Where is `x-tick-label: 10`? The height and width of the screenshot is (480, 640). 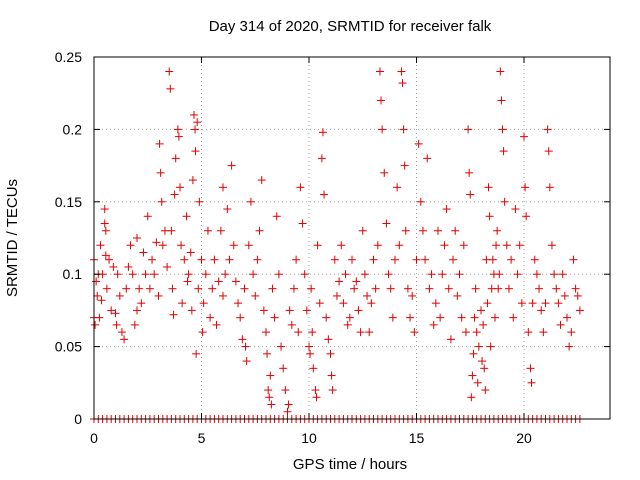
x-tick-label: 10 is located at coordinates (309, 438).